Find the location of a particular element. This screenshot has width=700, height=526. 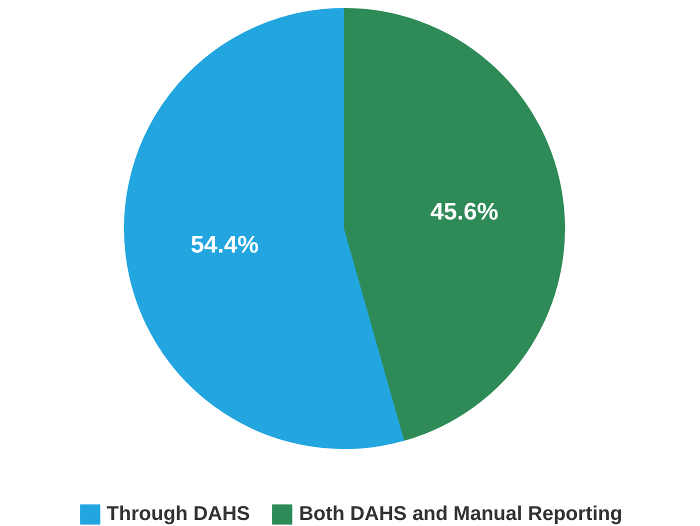

legend-label: Both DAHS and Manual Reporting is located at coordinates (460, 514).